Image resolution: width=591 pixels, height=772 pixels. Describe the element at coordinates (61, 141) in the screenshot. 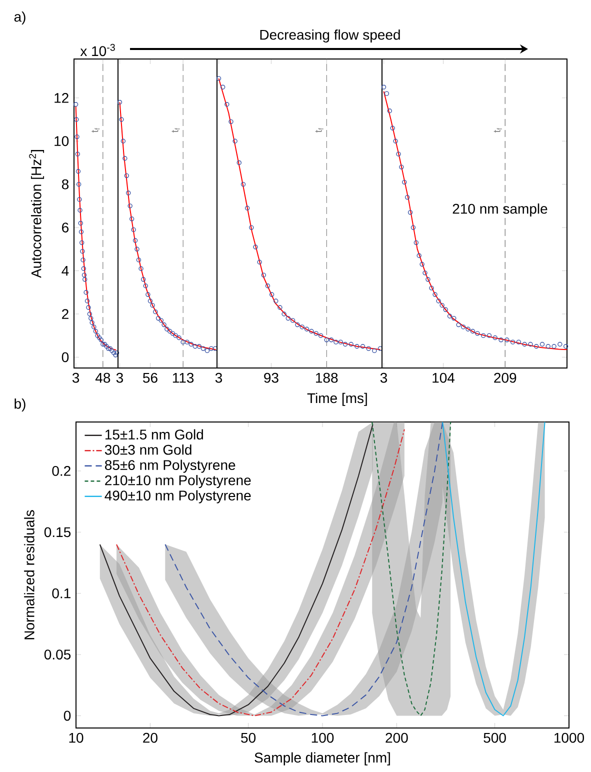

I see `y-tick-label: 10` at that location.